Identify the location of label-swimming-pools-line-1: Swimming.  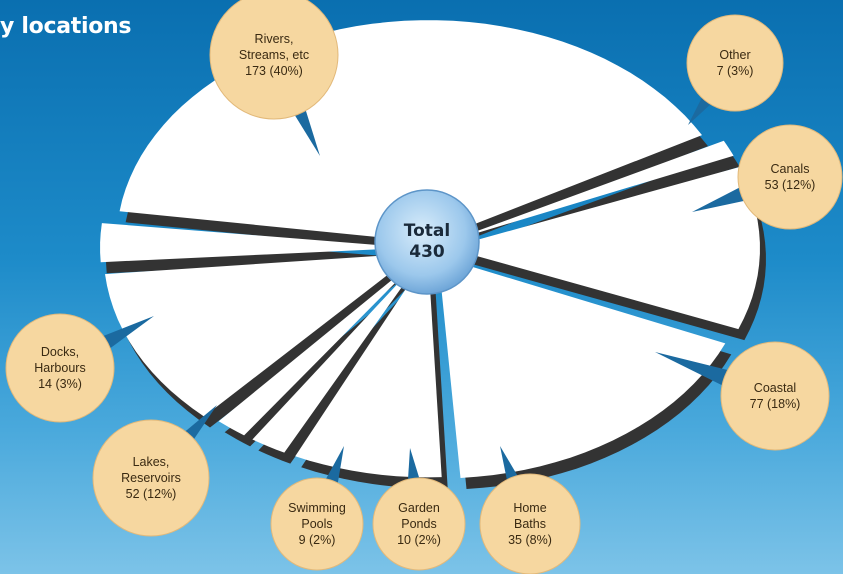
(317, 508).